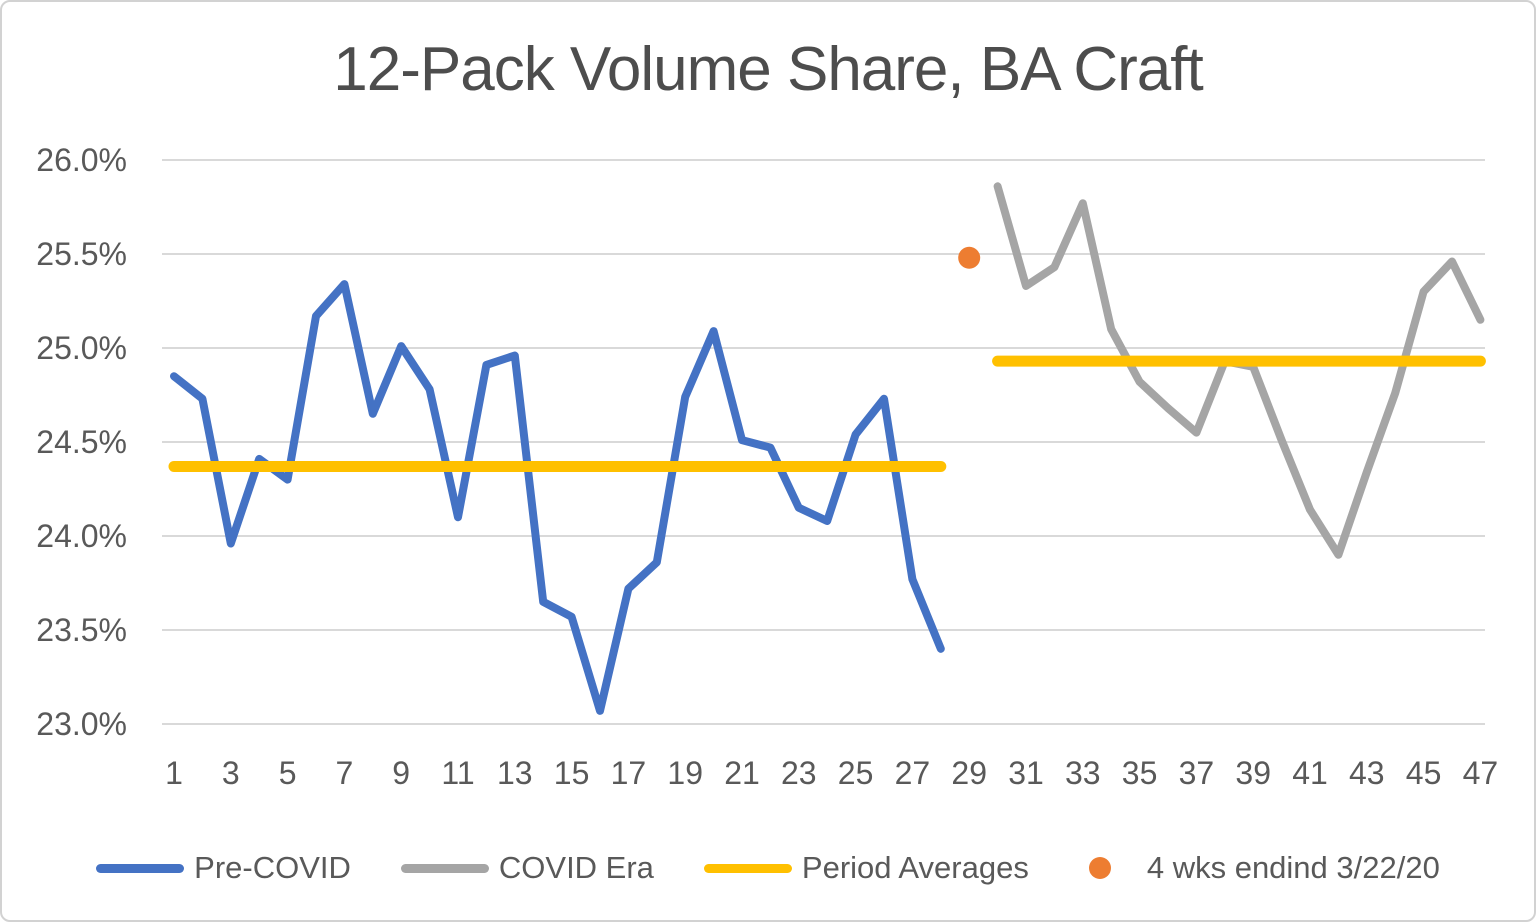 This screenshot has width=1536, height=922. Describe the element at coordinates (81, 348) in the screenshot. I see `y-axis-tick-label: 25.0%` at that location.